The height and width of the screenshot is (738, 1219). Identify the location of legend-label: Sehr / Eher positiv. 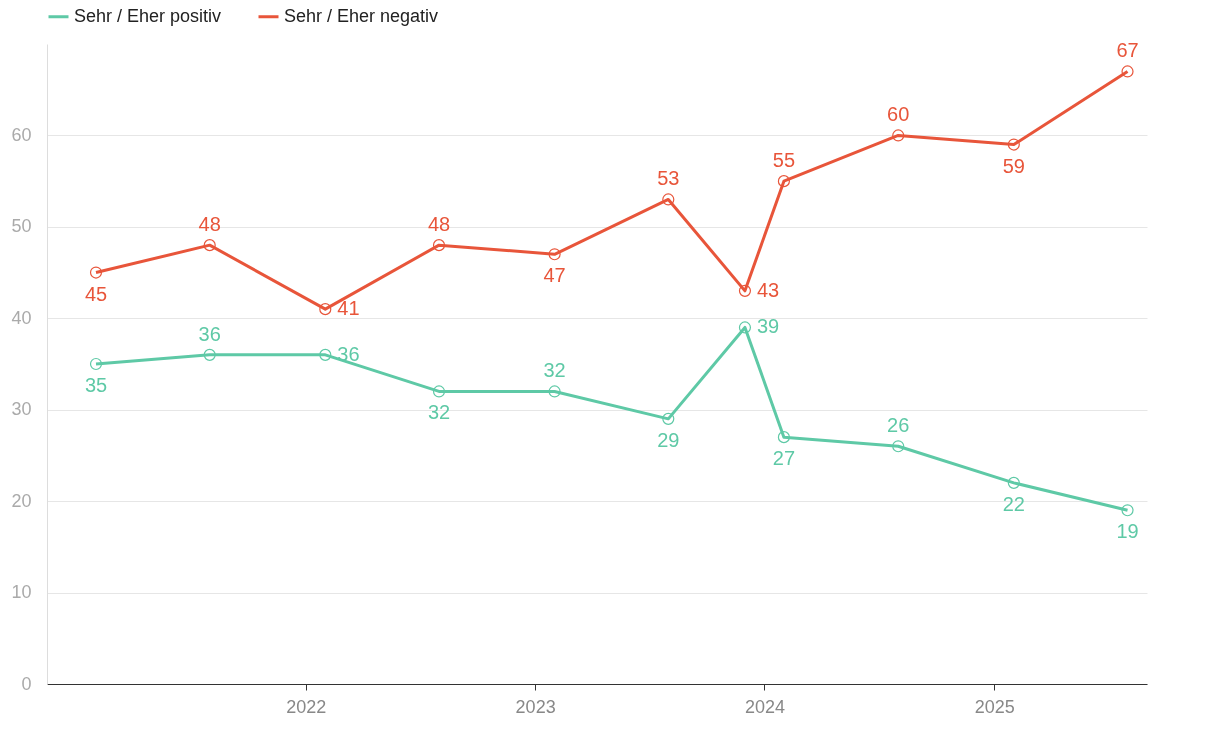
(148, 15).